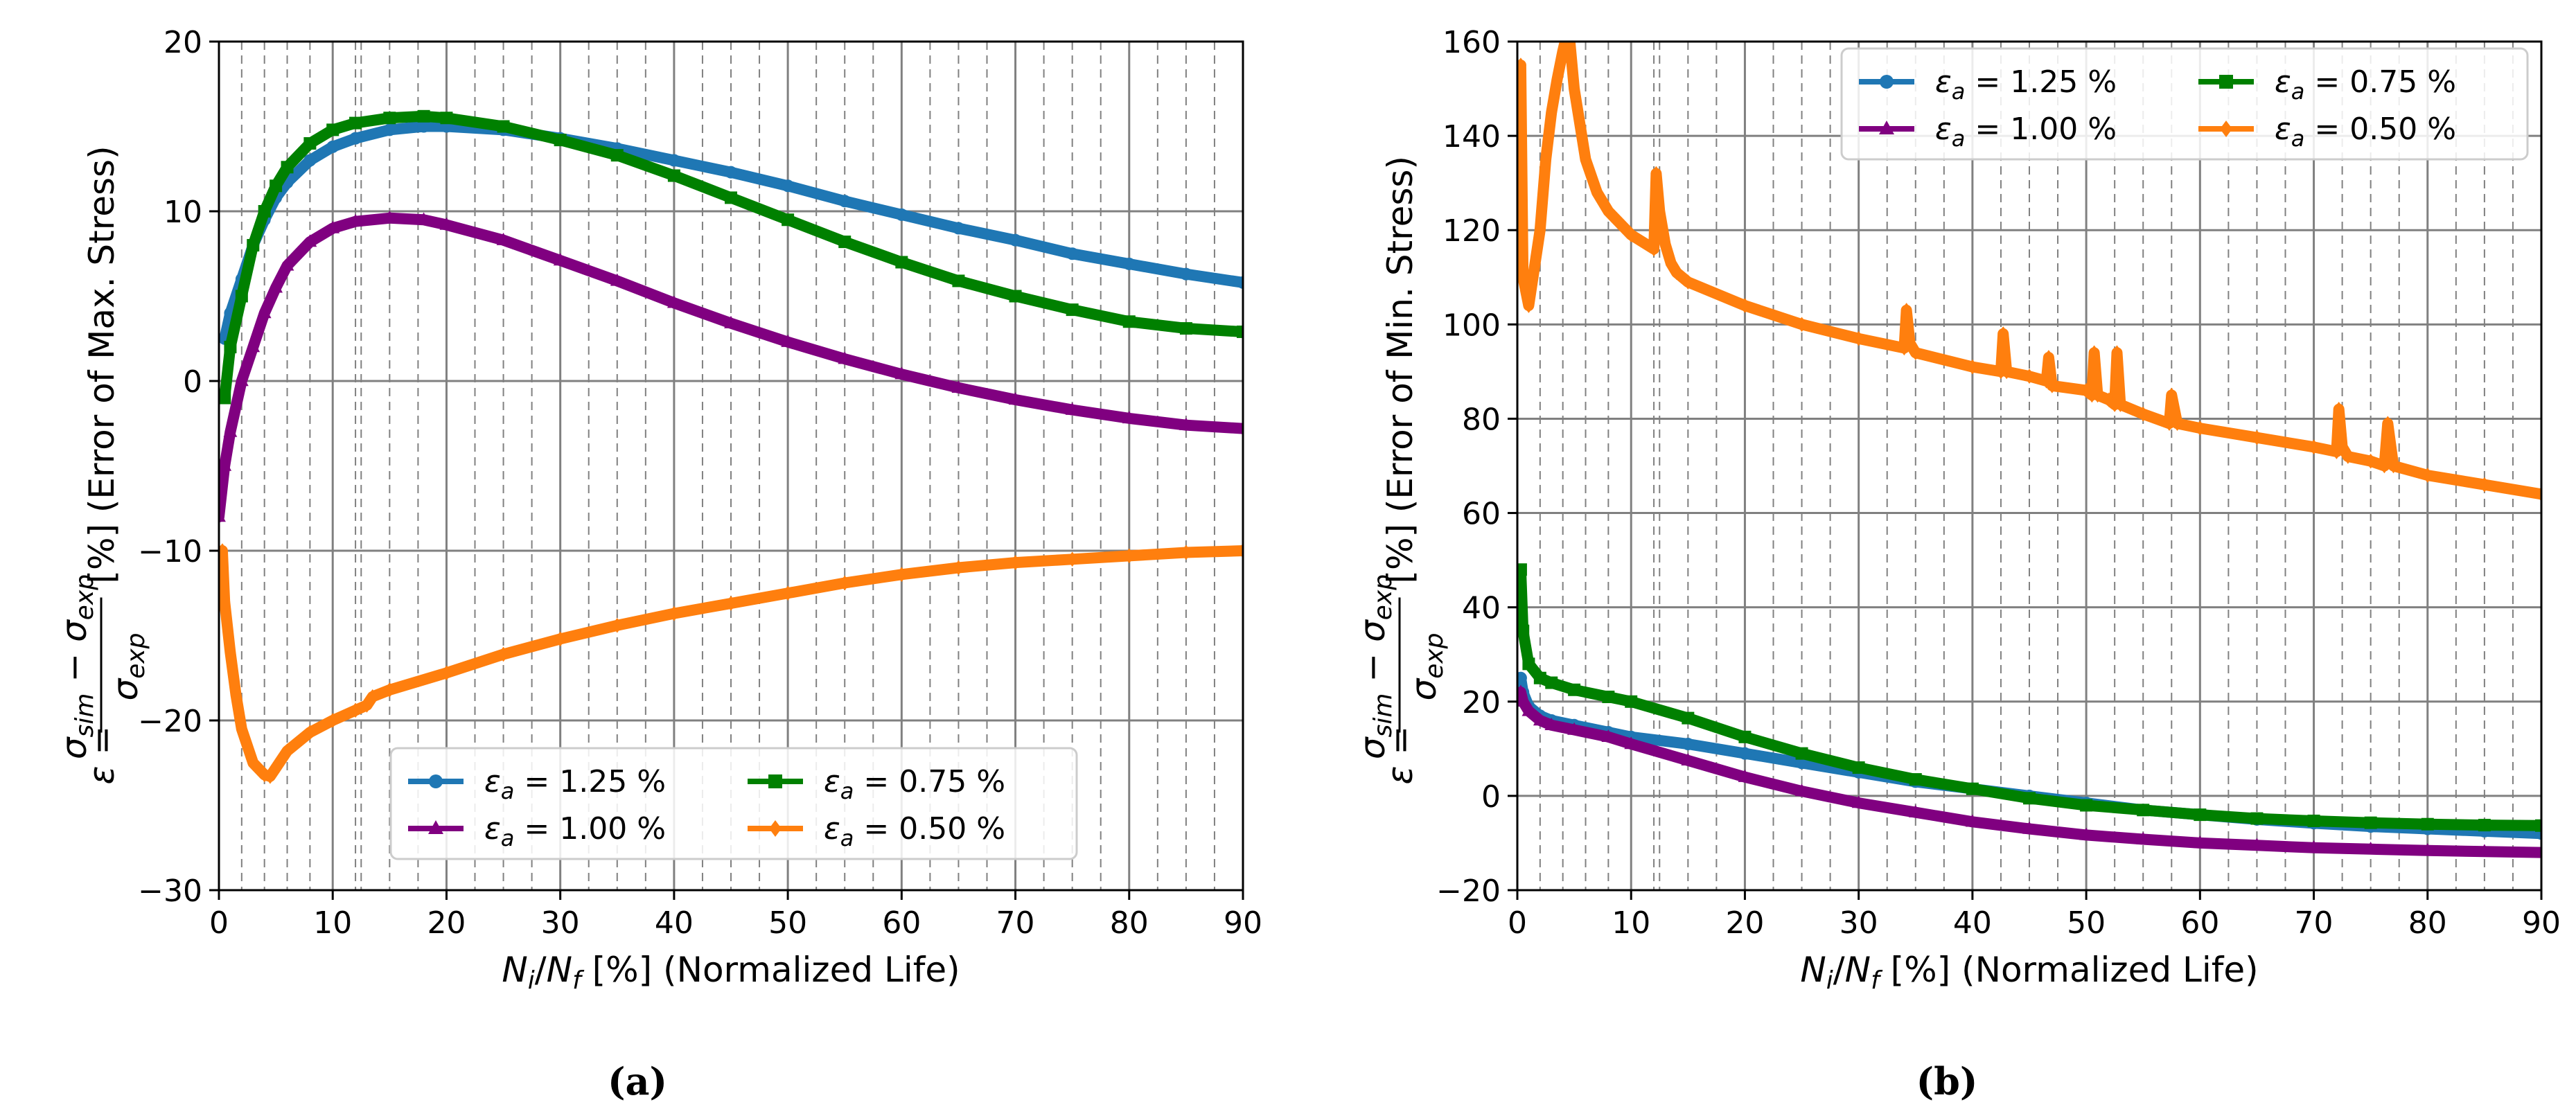  What do you see at coordinates (1482, 608) in the screenshot?
I see `y-tick-label: 40` at bounding box center [1482, 608].